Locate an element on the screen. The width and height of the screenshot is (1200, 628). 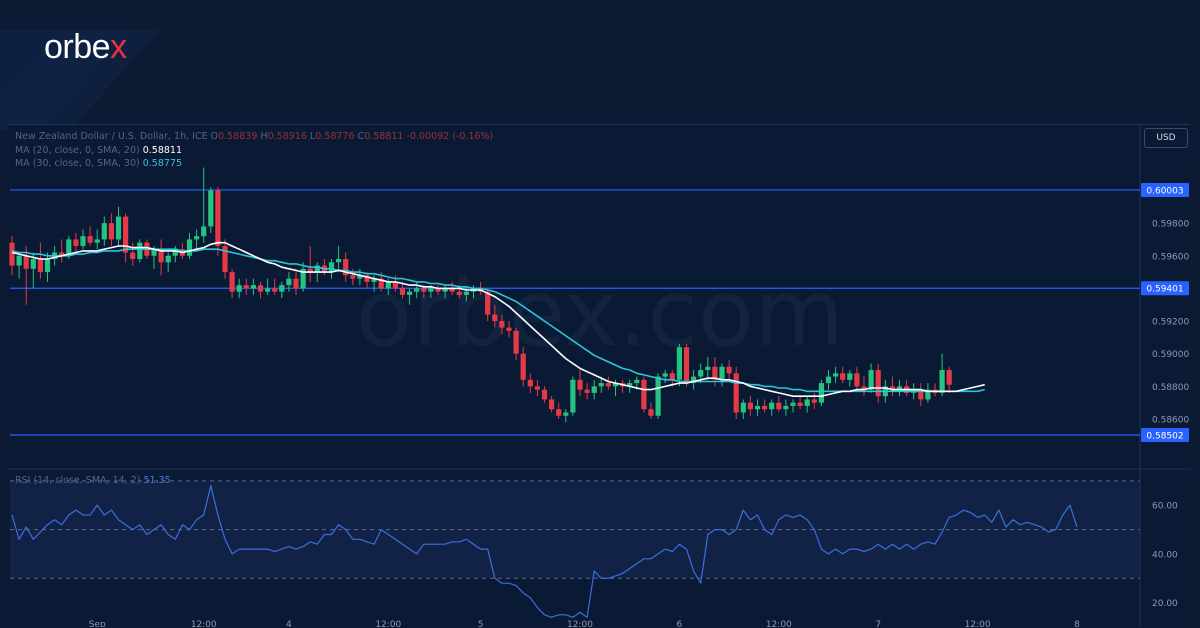
ma30-label: MA (30, close, 0, SMA, 30) is located at coordinates (77, 163).